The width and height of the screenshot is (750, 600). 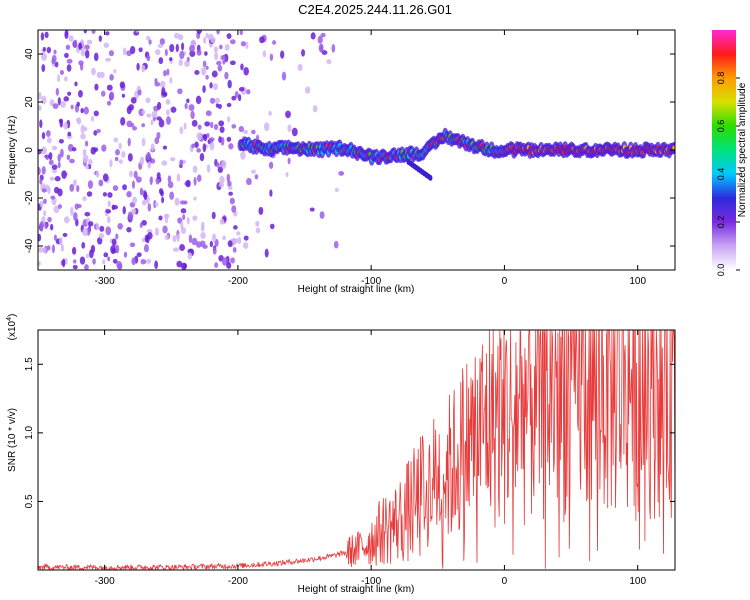 What do you see at coordinates (12, 440) in the screenshot?
I see `snr-y-label: SNR (10 * v/v)` at bounding box center [12, 440].